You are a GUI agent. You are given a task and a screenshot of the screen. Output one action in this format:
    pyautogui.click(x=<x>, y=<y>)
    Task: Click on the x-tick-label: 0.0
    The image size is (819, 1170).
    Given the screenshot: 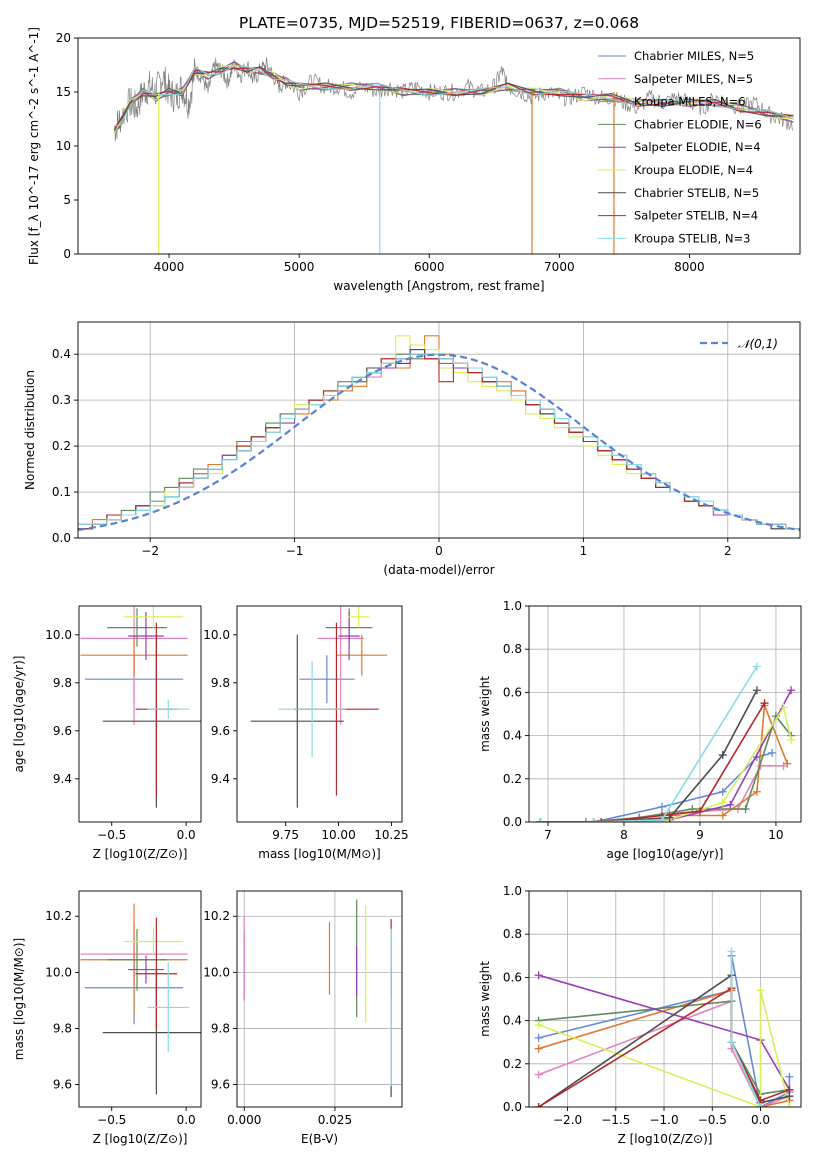 What is the action you would take?
    pyautogui.click(x=760, y=1120)
    